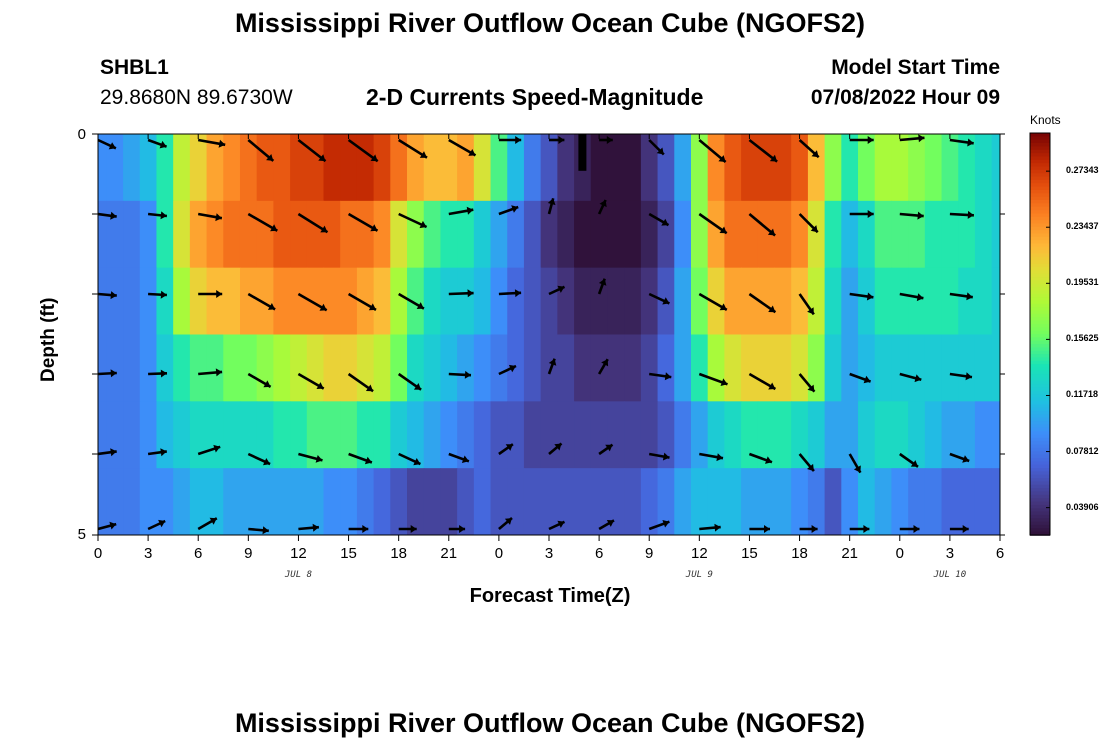  I want to click on x-tick-label: 3, so click(148, 553).